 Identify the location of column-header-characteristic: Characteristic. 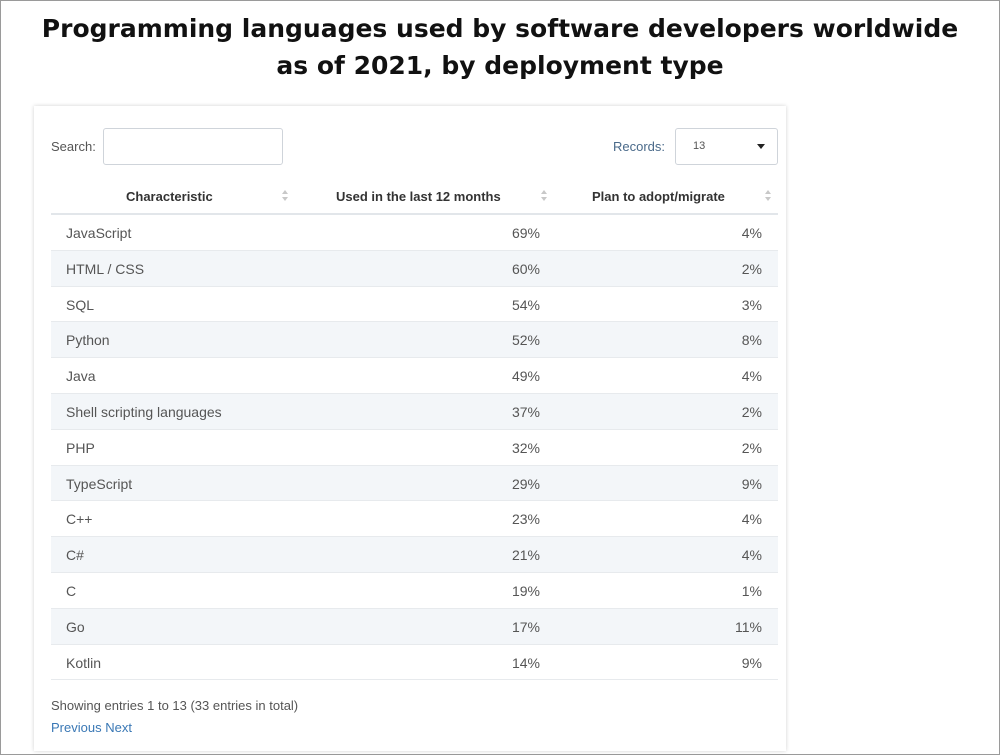
(169, 196).